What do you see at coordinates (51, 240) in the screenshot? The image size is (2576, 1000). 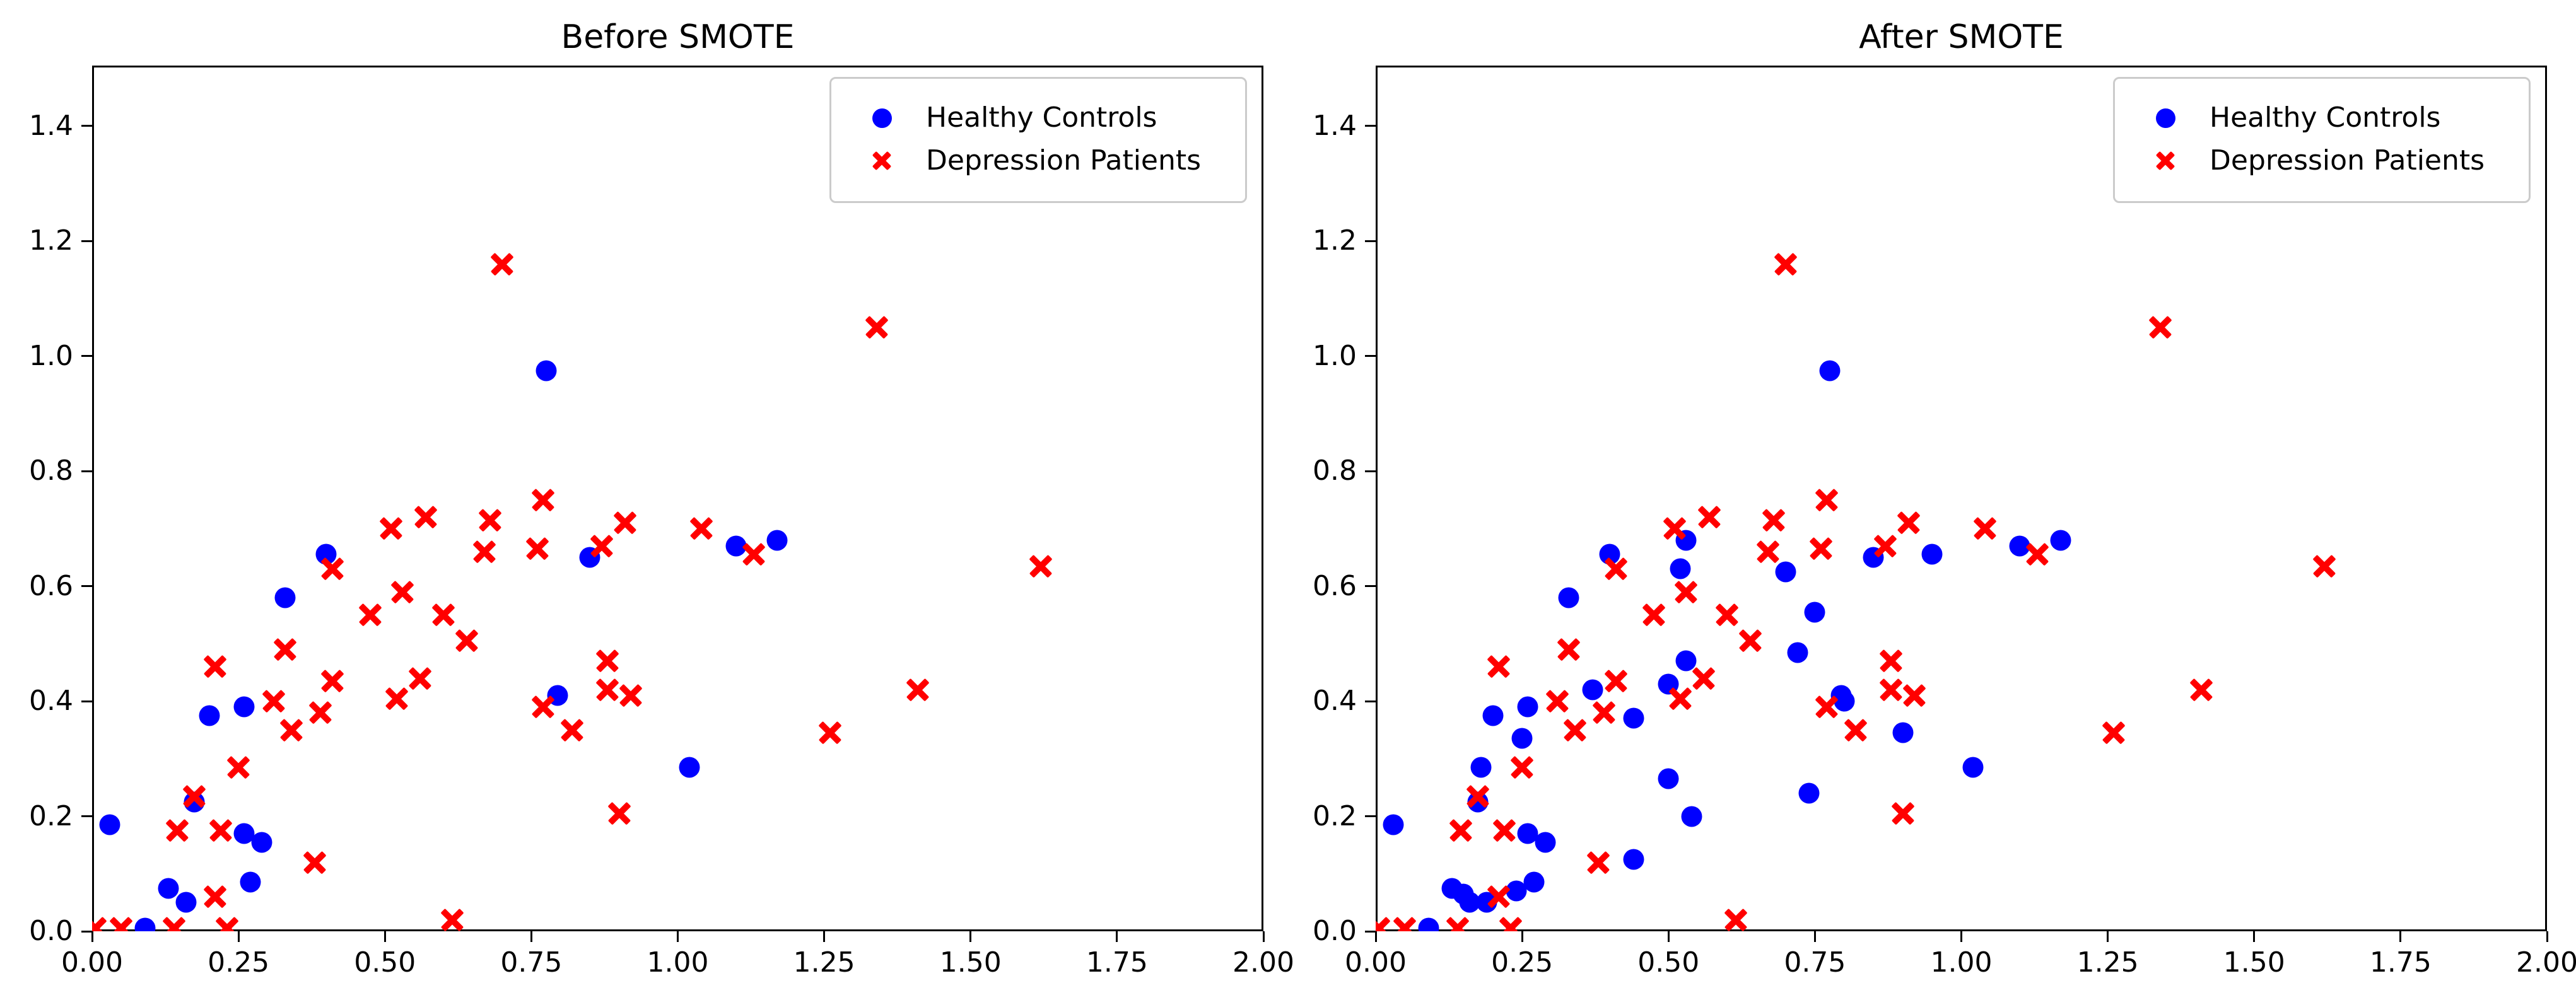 I see `y-tick-label: 1.2` at bounding box center [51, 240].